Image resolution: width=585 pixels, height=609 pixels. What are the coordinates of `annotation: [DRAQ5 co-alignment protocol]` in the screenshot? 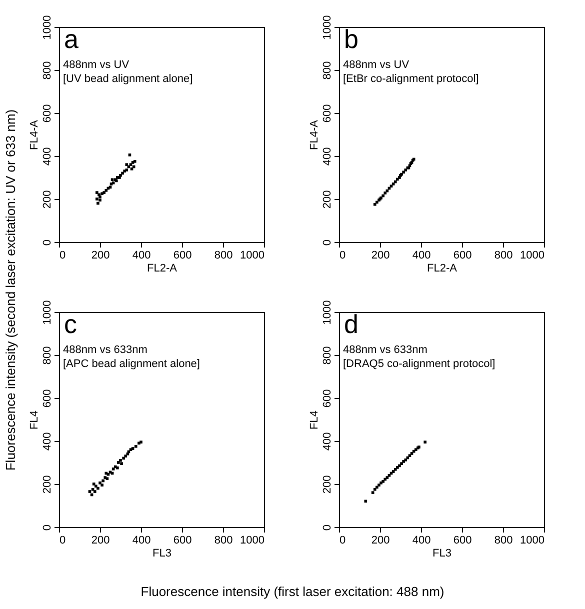 It's located at (419, 364).